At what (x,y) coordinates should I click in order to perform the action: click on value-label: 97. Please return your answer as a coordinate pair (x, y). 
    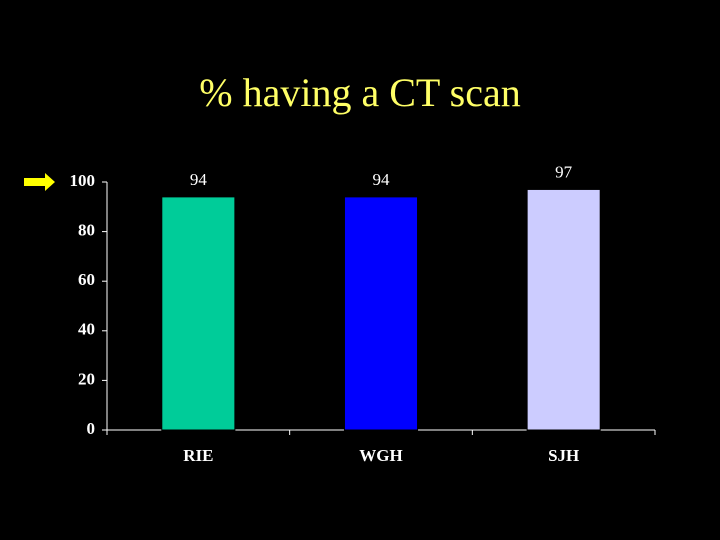
    Looking at the image, I should click on (564, 171).